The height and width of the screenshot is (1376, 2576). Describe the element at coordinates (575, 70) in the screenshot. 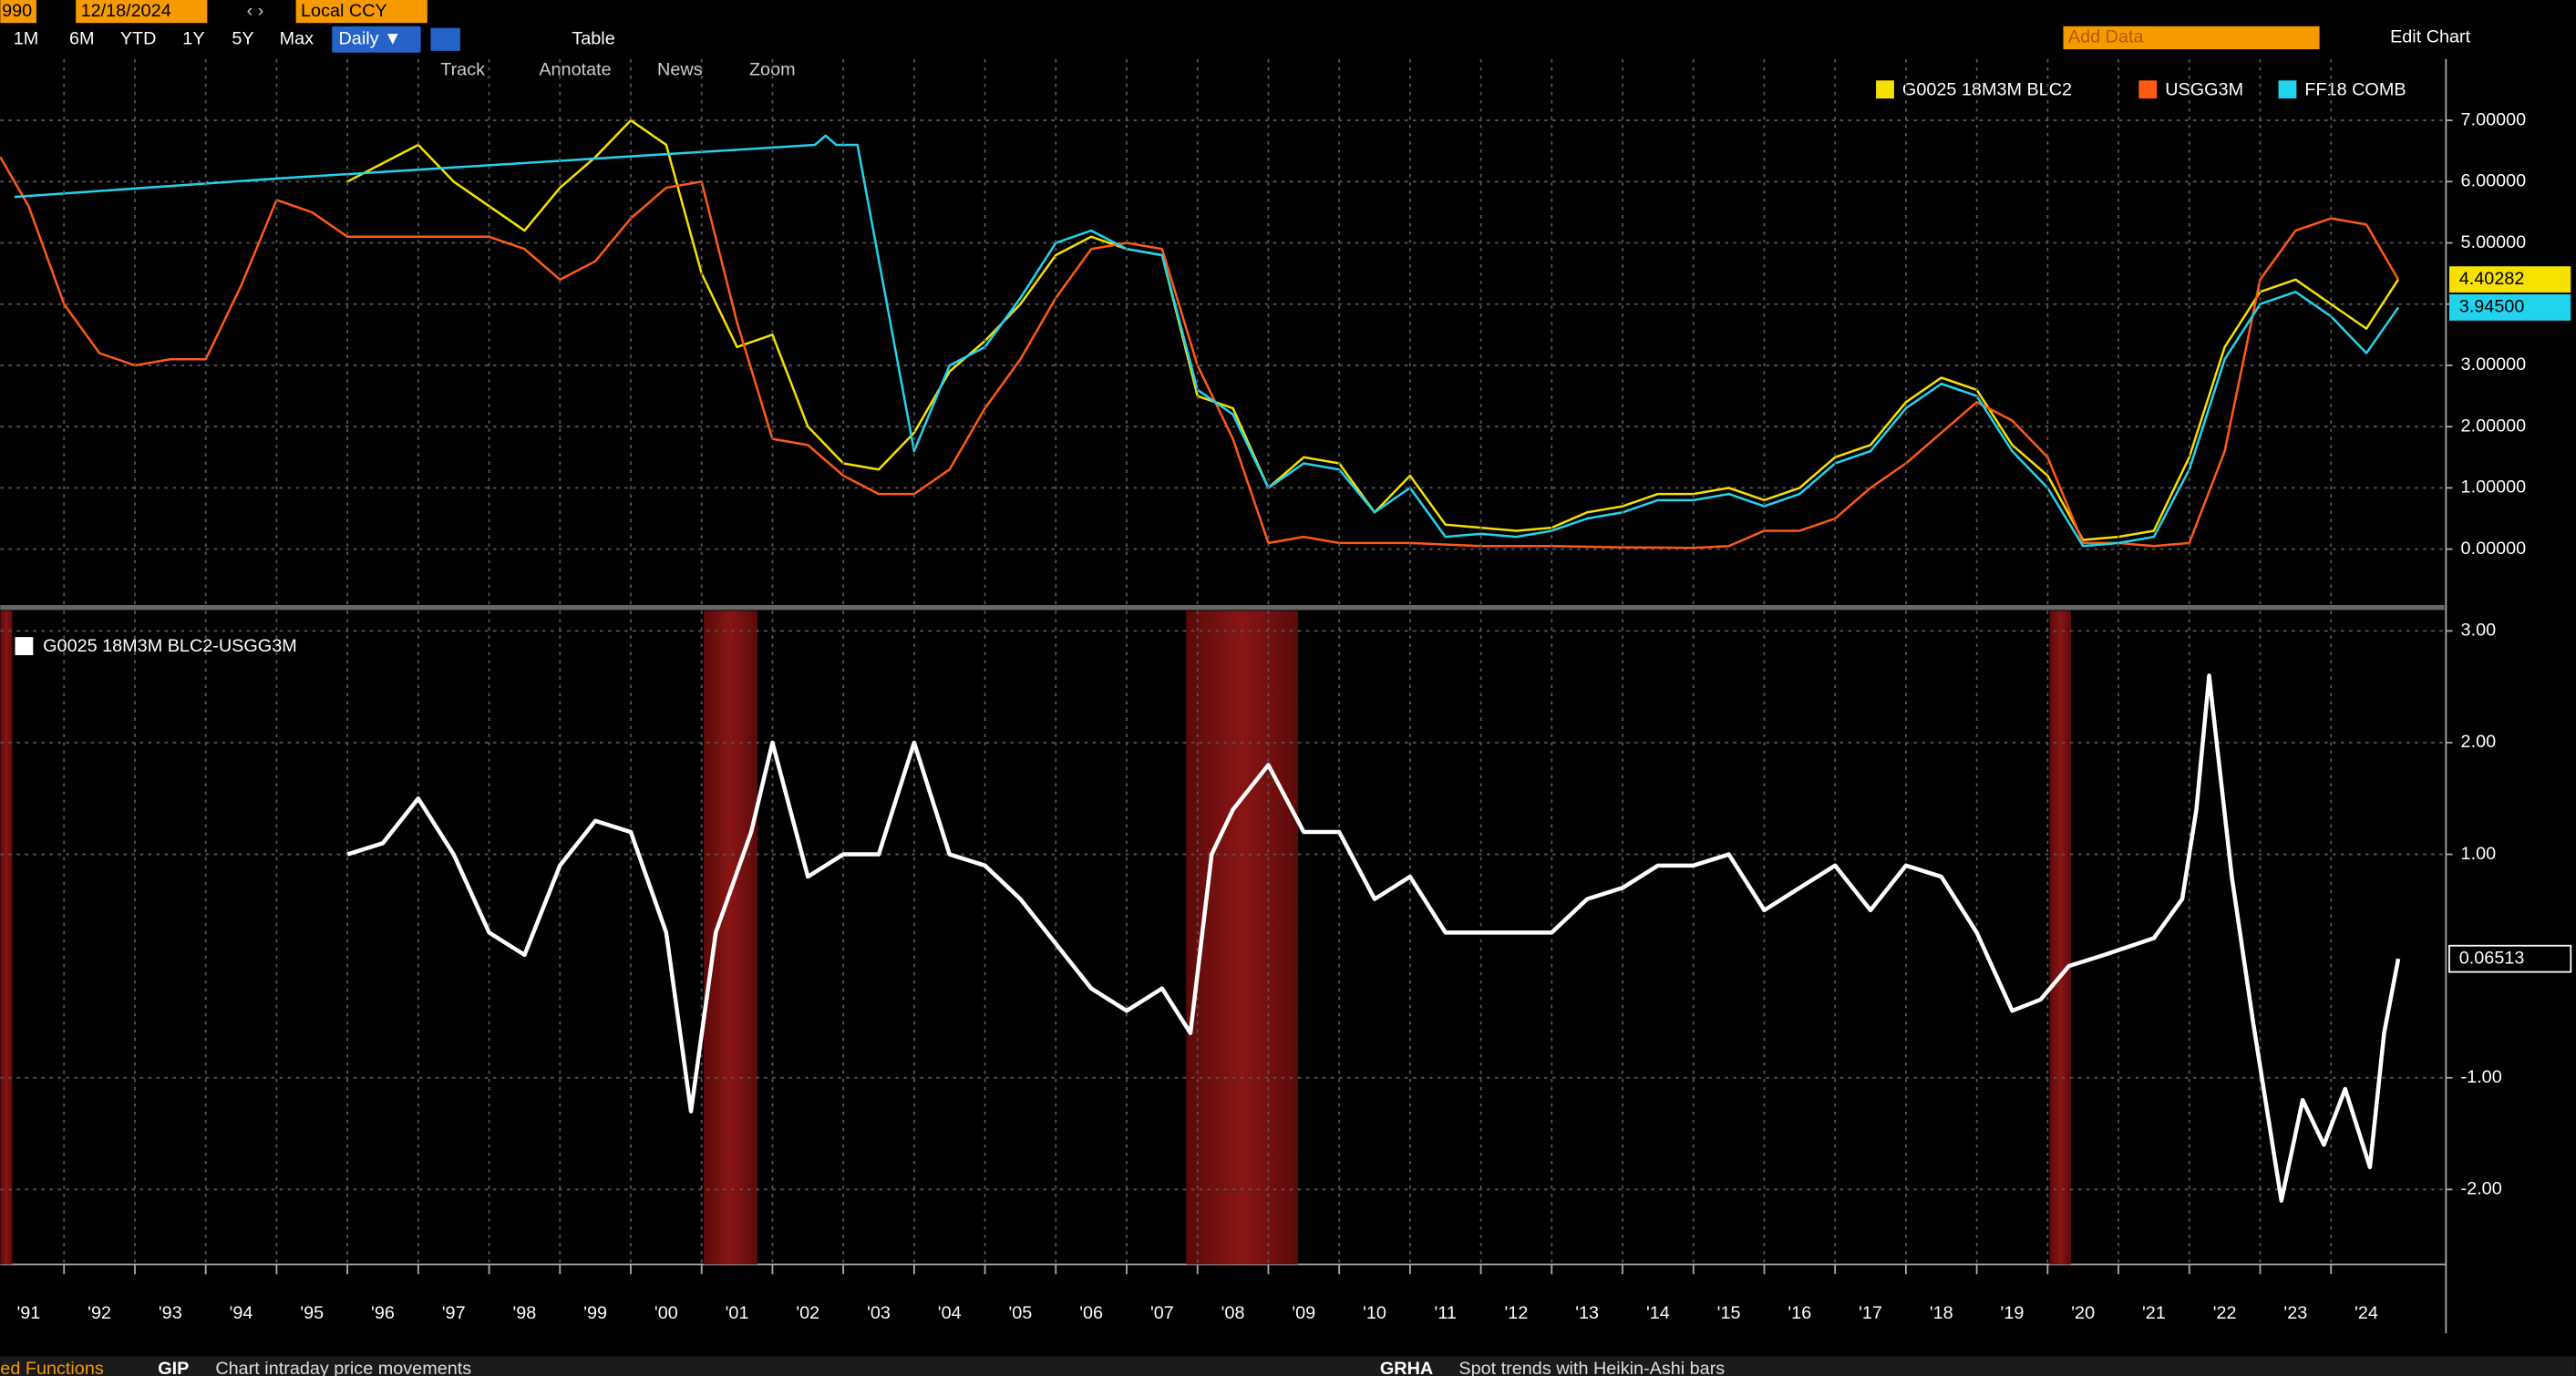

I see `tool-button: Annotate` at that location.